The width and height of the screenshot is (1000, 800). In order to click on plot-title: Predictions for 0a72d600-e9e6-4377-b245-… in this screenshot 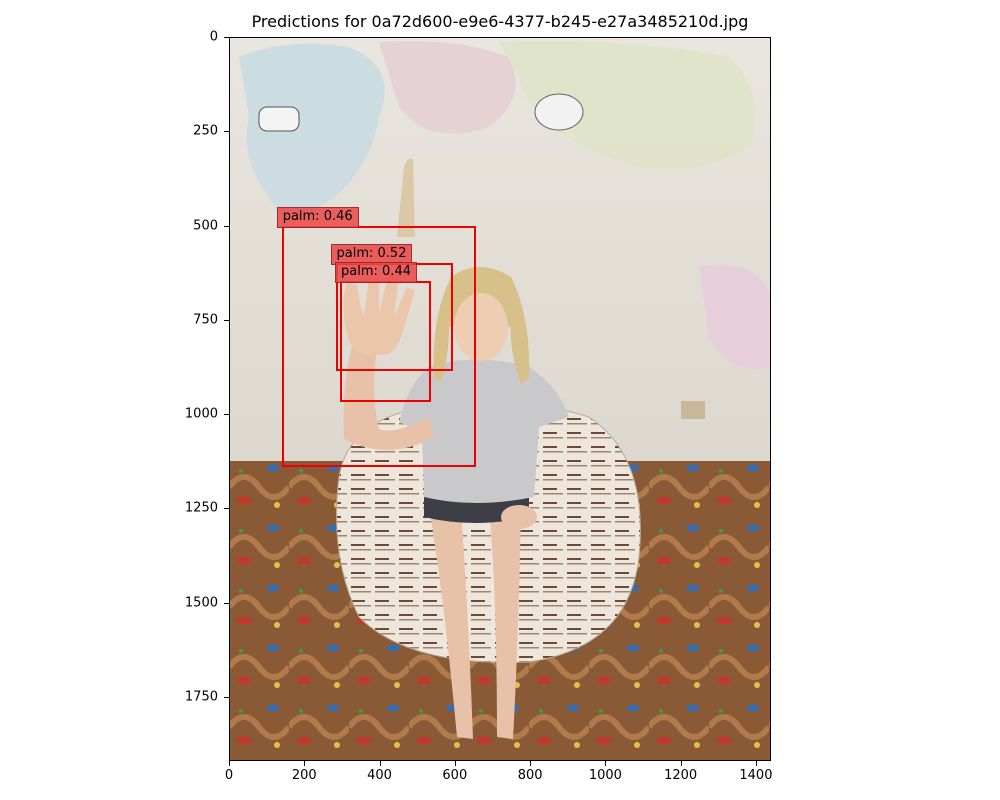, I will do `click(500, 21)`.